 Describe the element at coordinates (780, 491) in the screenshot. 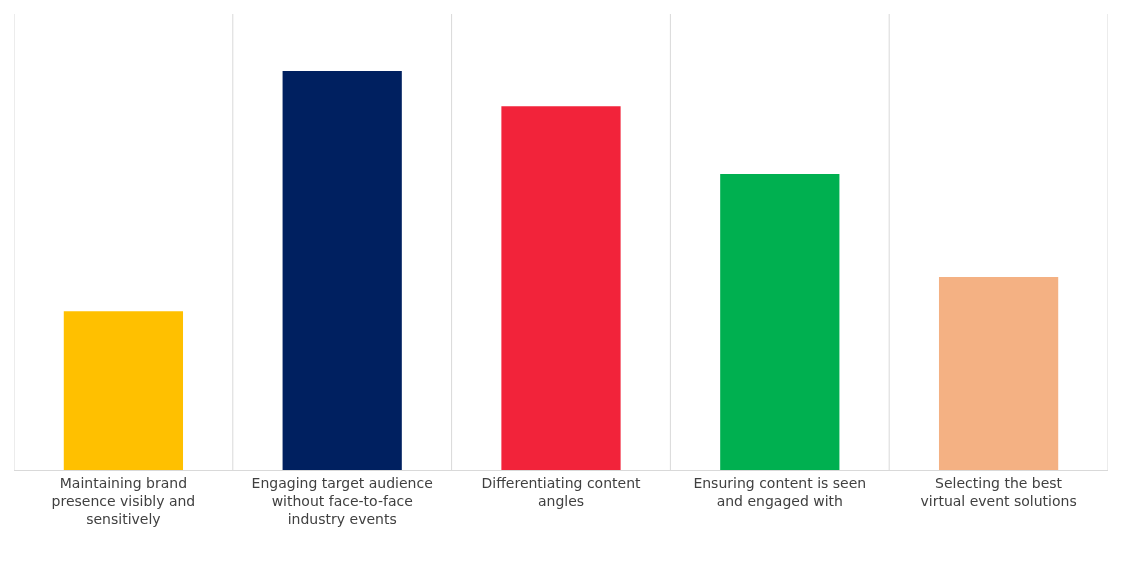

I see `x-tick-label: Ensuring content is seen and engaged with` at that location.